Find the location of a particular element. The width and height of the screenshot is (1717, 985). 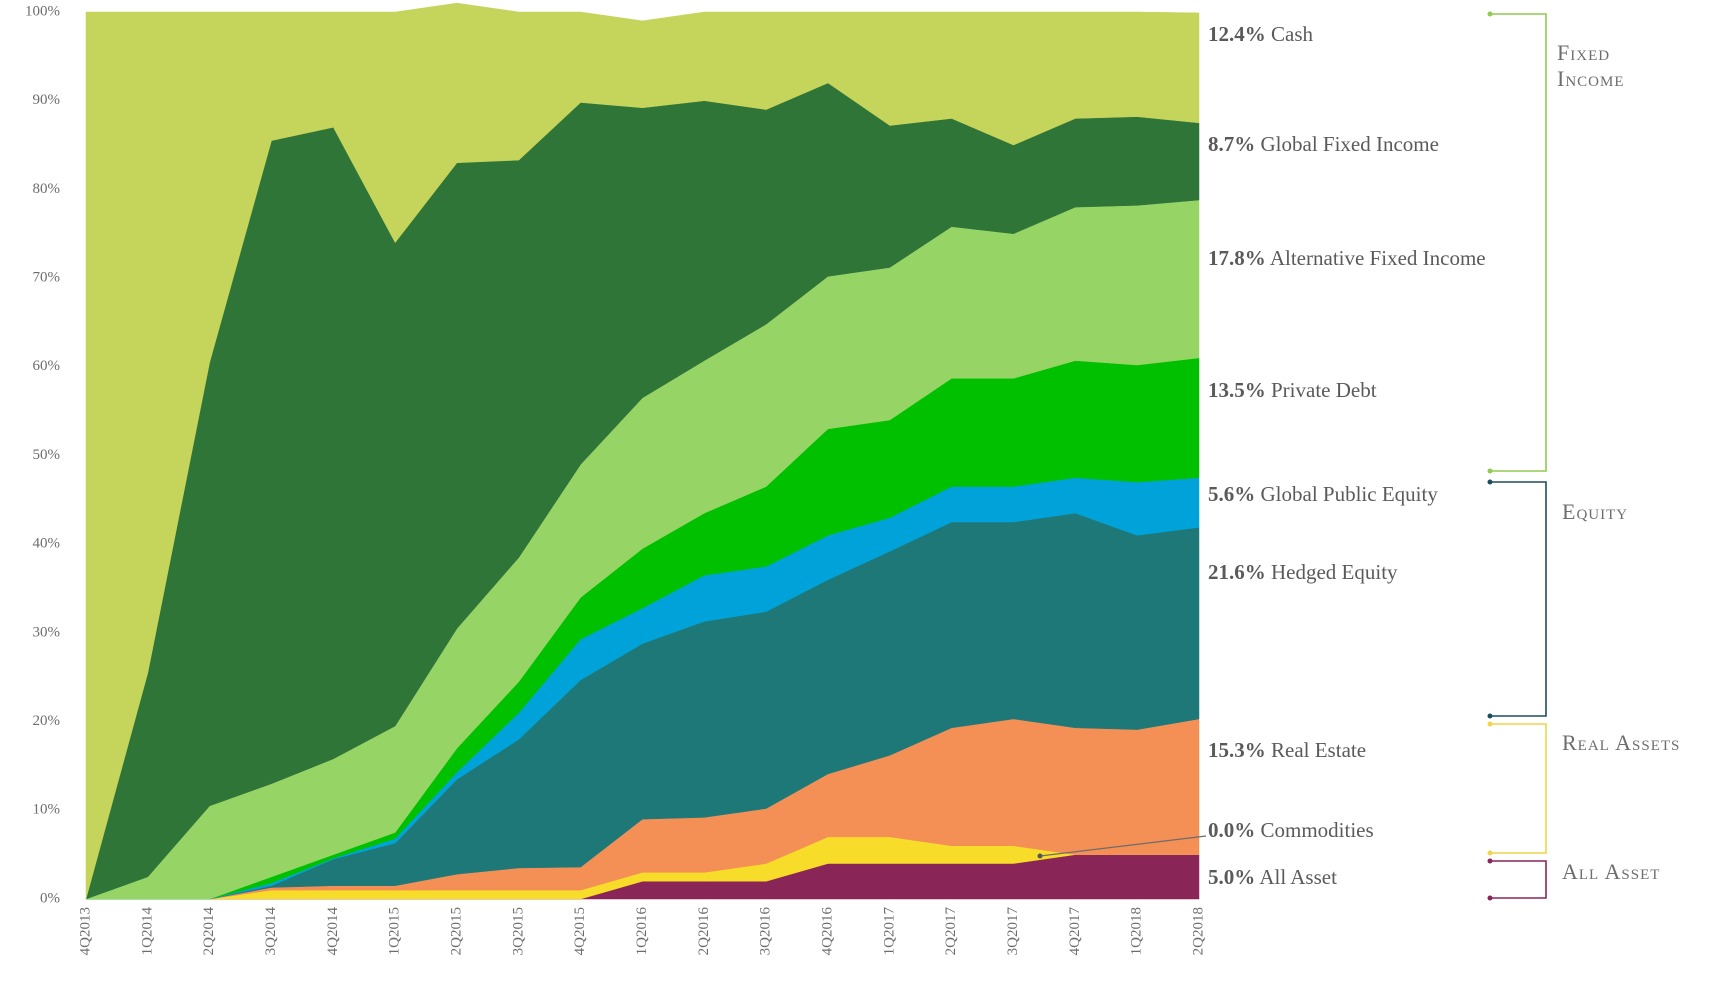

x-tick-label: 4Q2015 is located at coordinates (580, 931).